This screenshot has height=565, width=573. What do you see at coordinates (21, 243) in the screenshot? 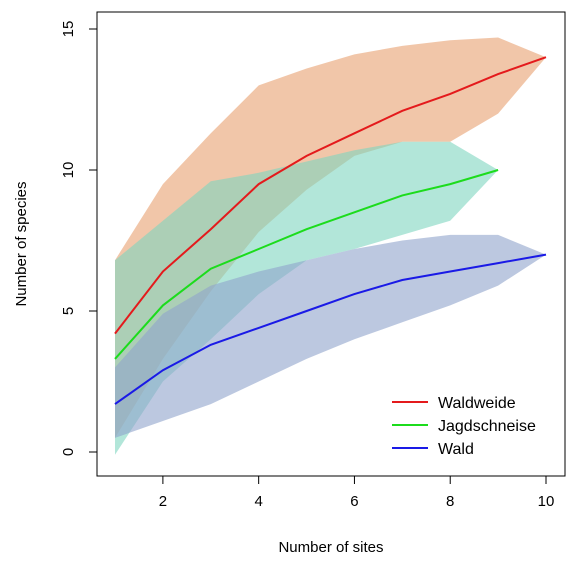
I see `y-axis-label: Number of species` at bounding box center [21, 243].